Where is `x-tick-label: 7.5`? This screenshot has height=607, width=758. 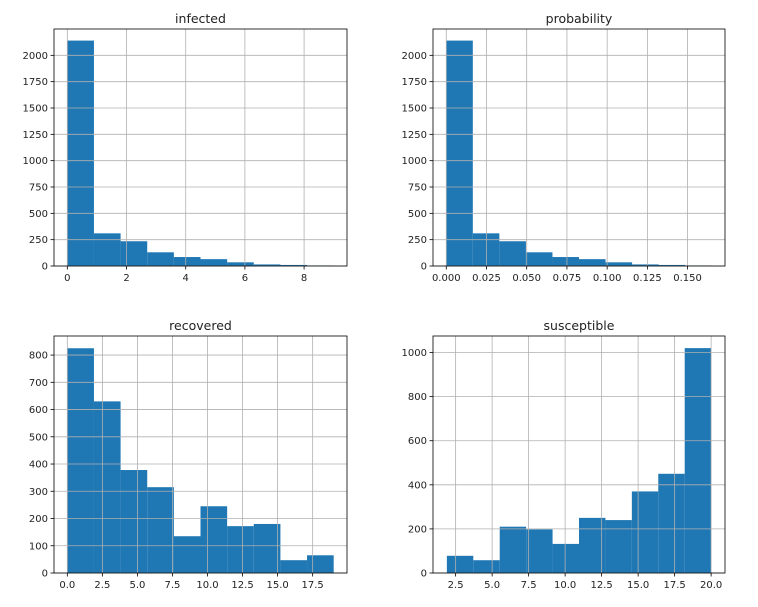 x-tick-label: 7.5 is located at coordinates (529, 585).